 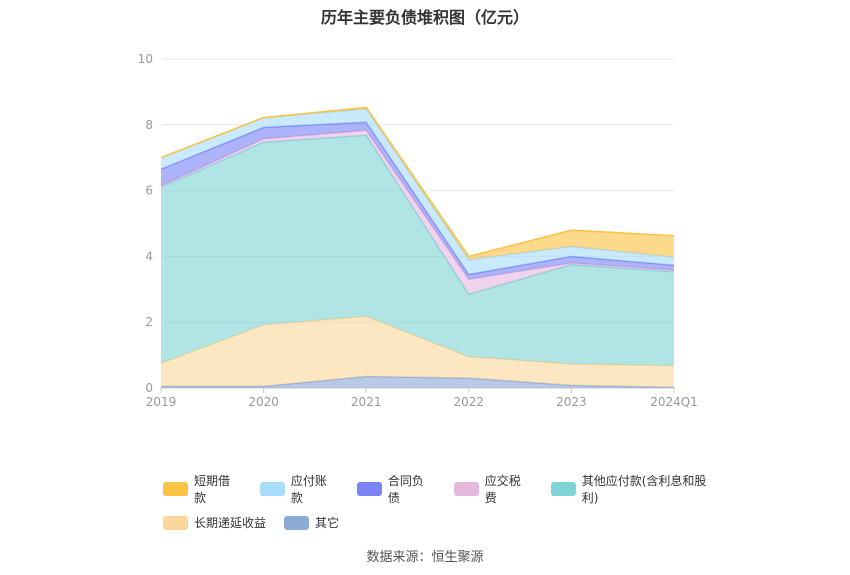 What do you see at coordinates (674, 402) in the screenshot?
I see `x-tick-label: 2024Q1` at bounding box center [674, 402].